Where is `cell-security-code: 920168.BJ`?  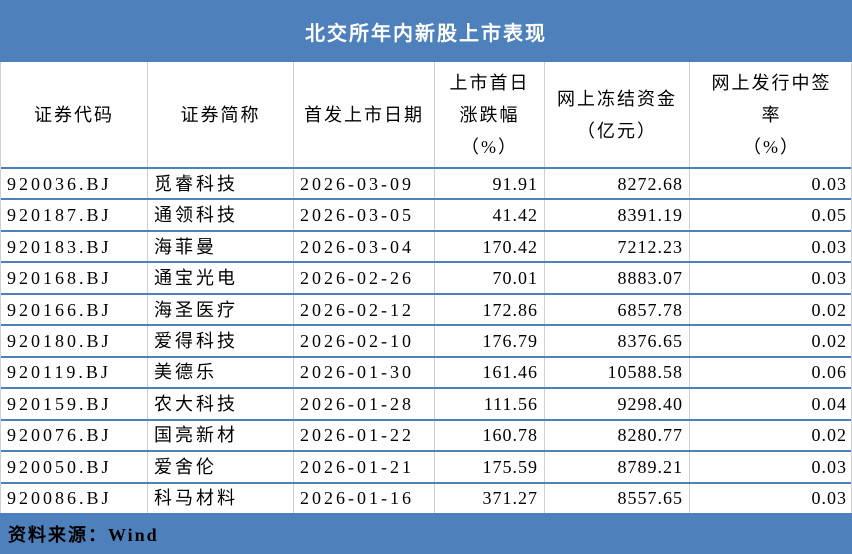
cell-security-code: 920168.BJ is located at coordinates (59, 278).